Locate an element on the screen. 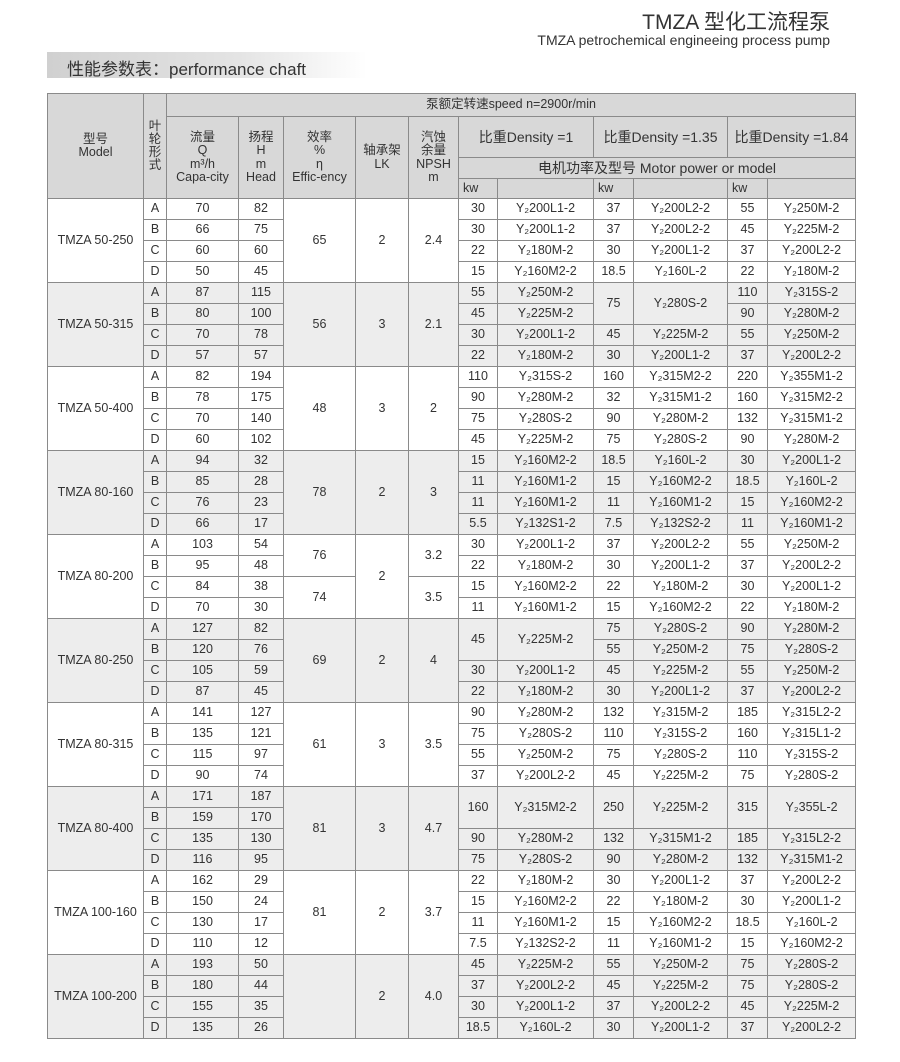 This screenshot has height=1062, width=900. motor-kw: 250 is located at coordinates (613, 807).